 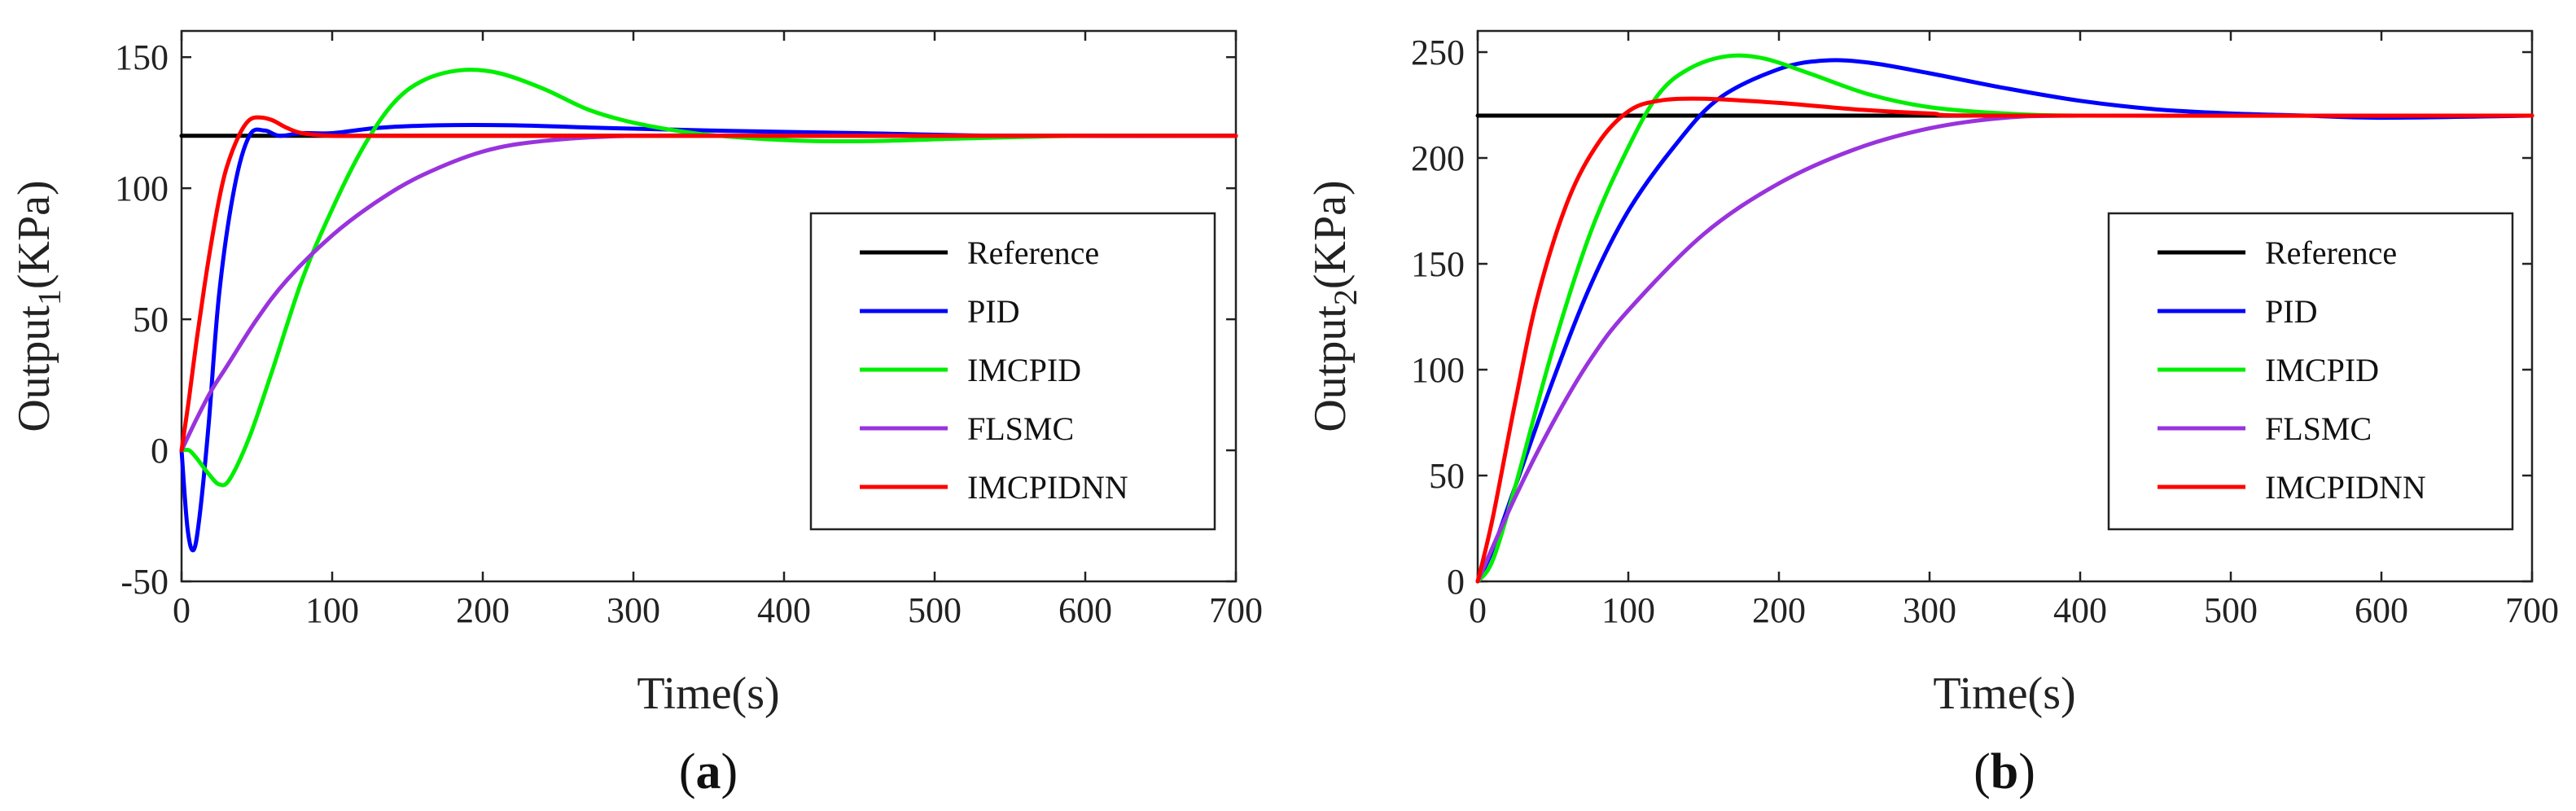 What do you see at coordinates (1438, 53) in the screenshot?
I see `y-tick-label: 250` at bounding box center [1438, 53].